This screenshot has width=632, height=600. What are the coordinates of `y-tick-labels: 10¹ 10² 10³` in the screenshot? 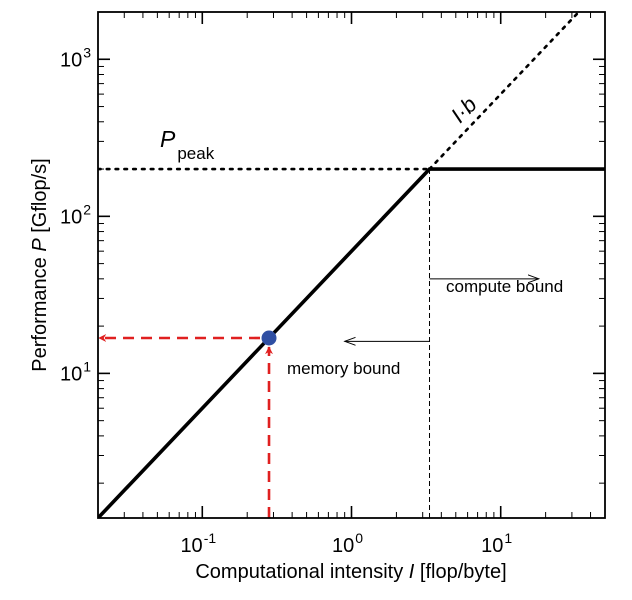 It's located at (75, 214).